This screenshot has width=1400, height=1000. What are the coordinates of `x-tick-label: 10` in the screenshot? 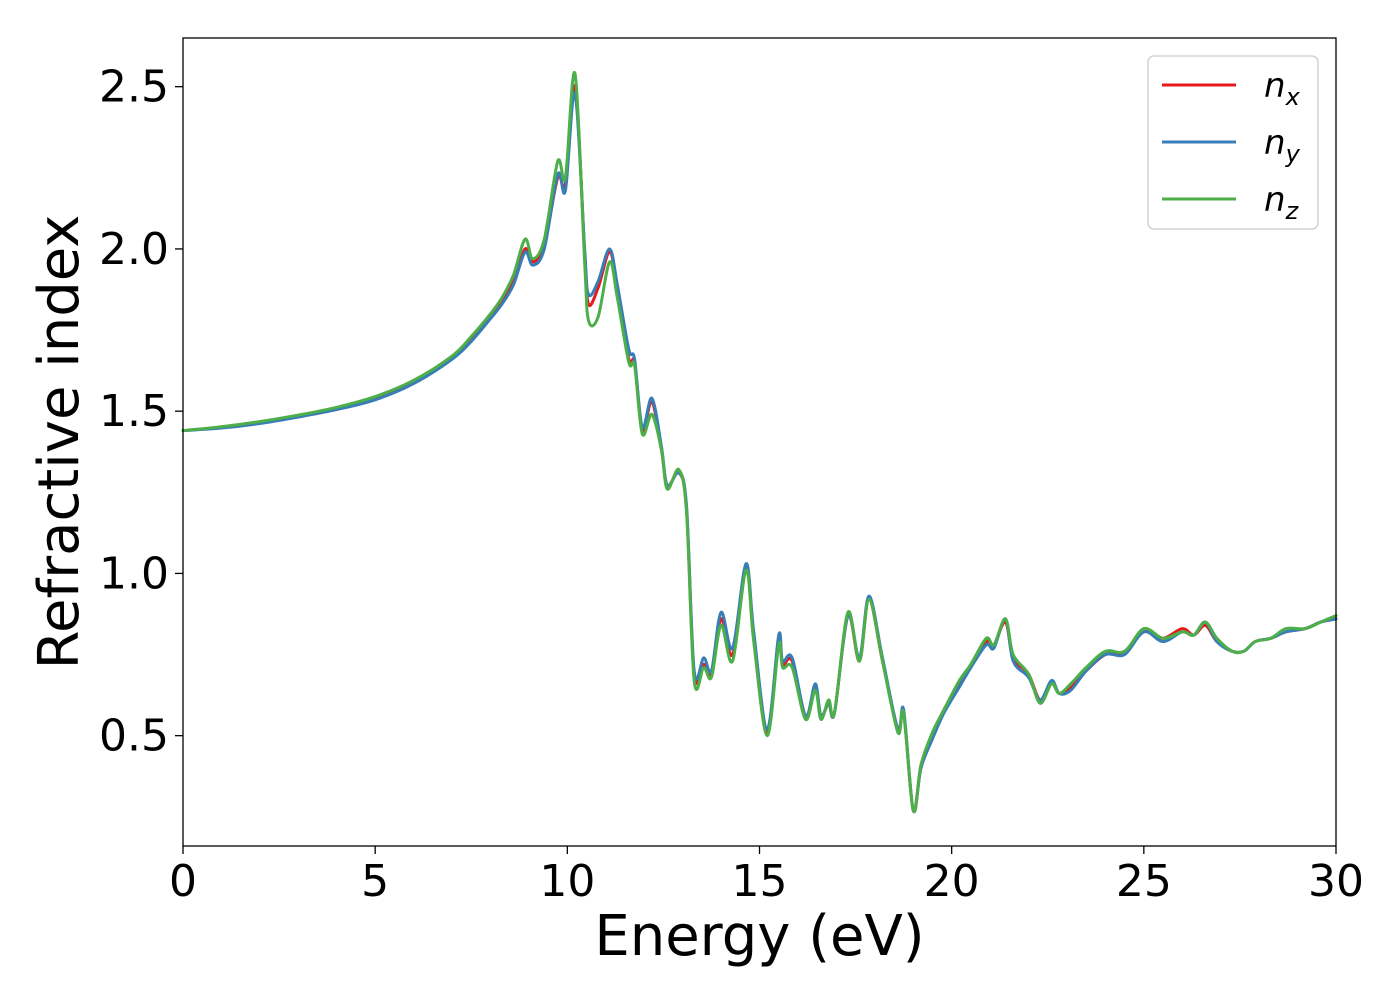 It's located at (567, 881).